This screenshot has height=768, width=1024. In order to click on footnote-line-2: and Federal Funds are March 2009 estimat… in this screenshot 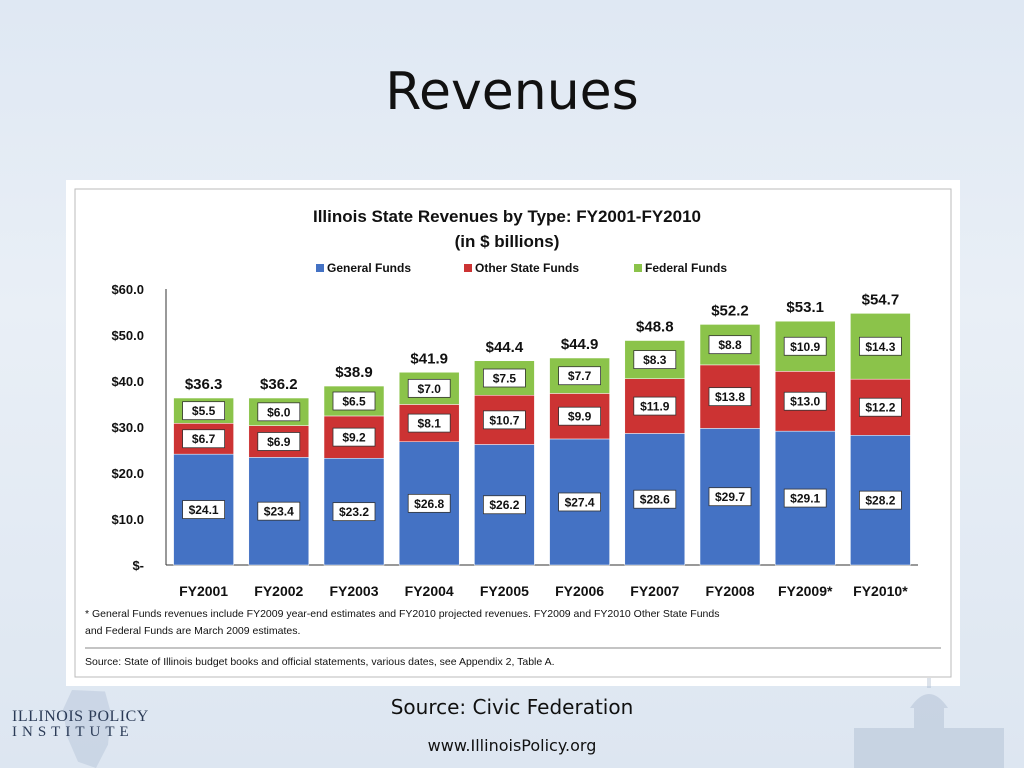, I will do `click(192, 631)`.